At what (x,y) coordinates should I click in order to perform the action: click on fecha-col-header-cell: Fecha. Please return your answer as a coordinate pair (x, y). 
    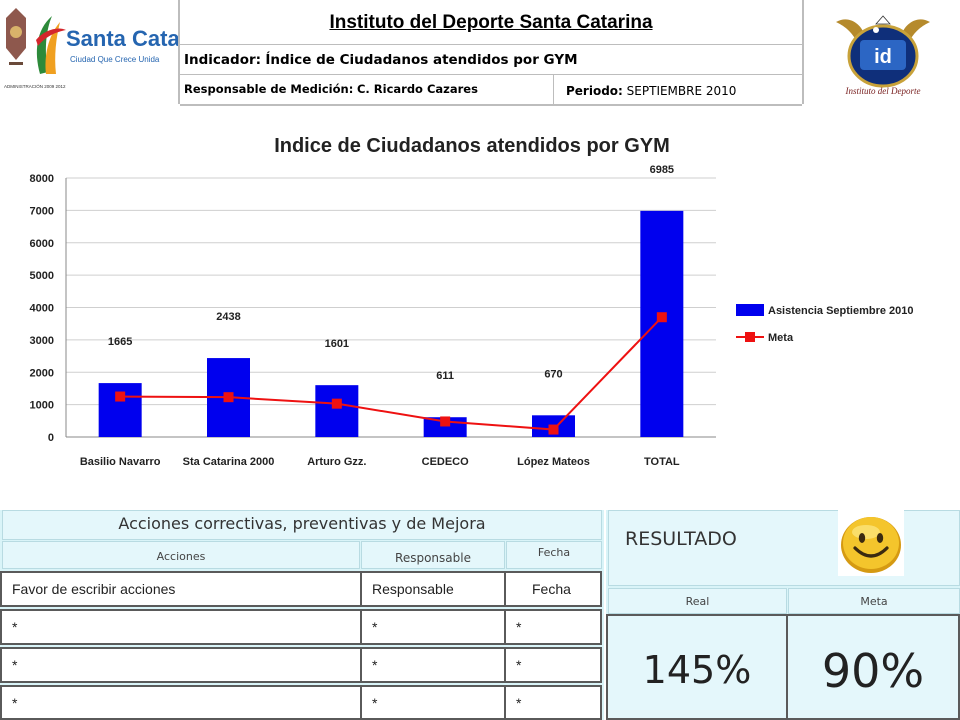
    Looking at the image, I should click on (554, 555).